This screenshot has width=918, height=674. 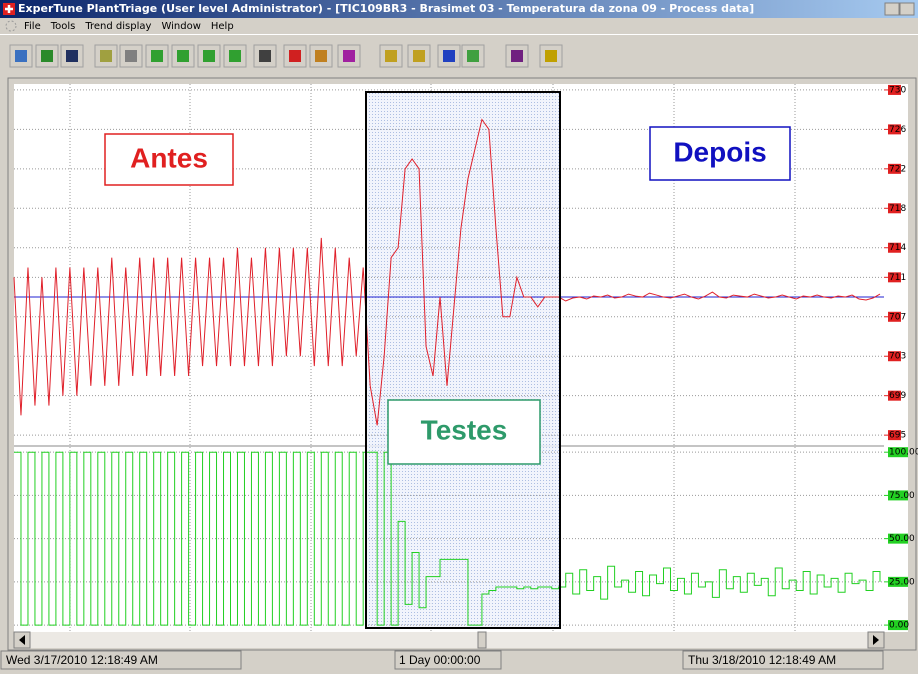 I want to click on window-controls, so click(x=899, y=9).